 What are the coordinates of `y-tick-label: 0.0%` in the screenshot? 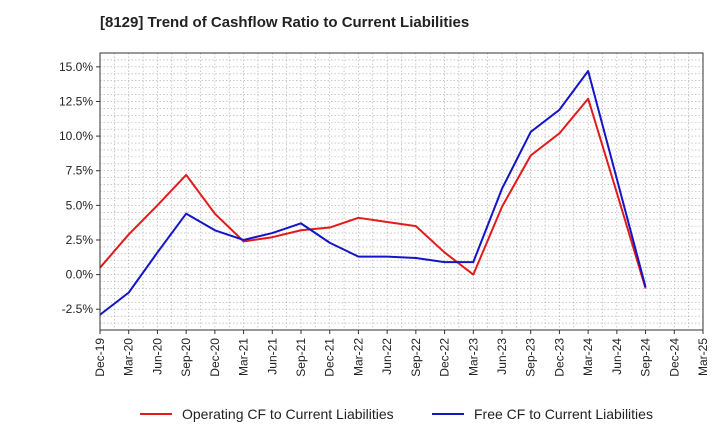 It's located at (80, 275).